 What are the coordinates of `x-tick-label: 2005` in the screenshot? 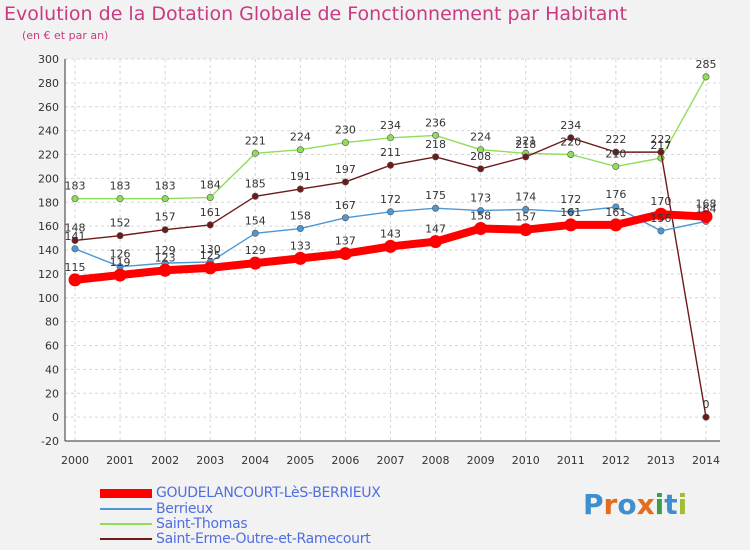 It's located at (300, 460).